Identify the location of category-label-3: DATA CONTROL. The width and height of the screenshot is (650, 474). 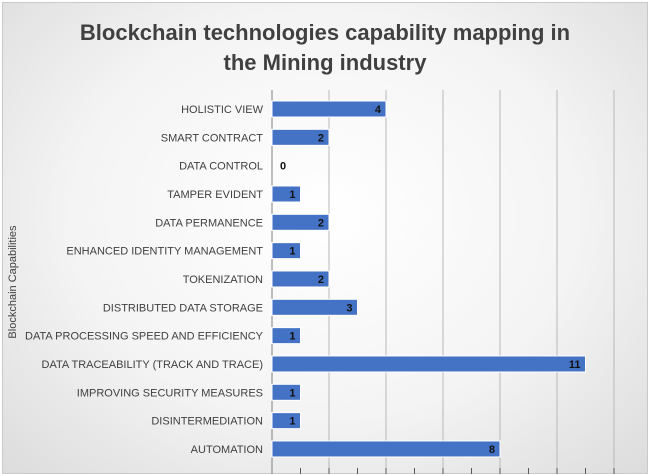
(221, 167).